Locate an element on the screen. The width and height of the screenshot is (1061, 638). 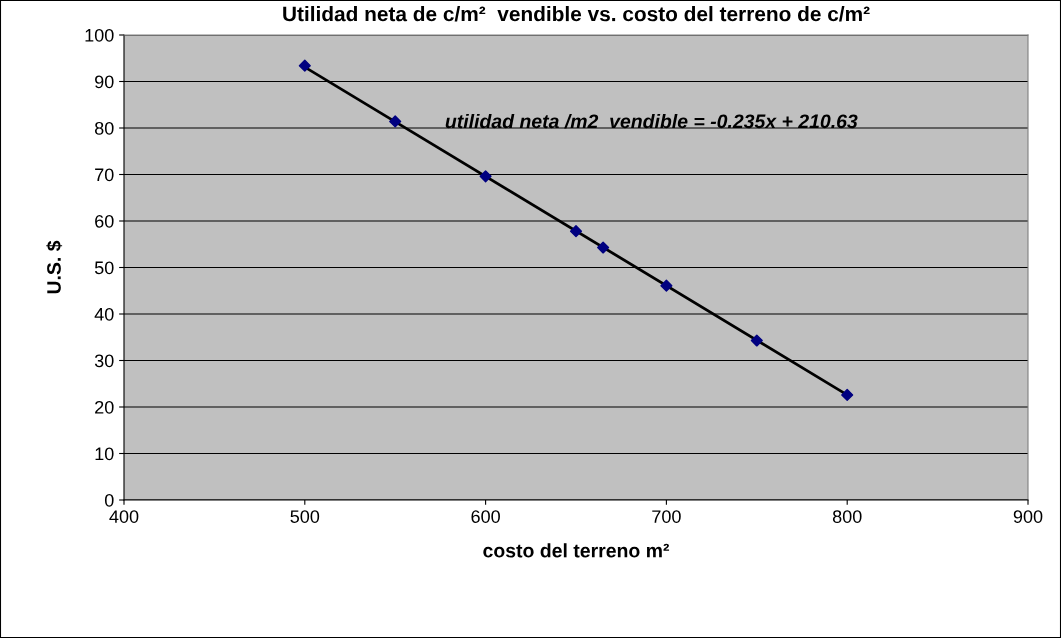
y-tick-label: 50 is located at coordinates (104, 268).